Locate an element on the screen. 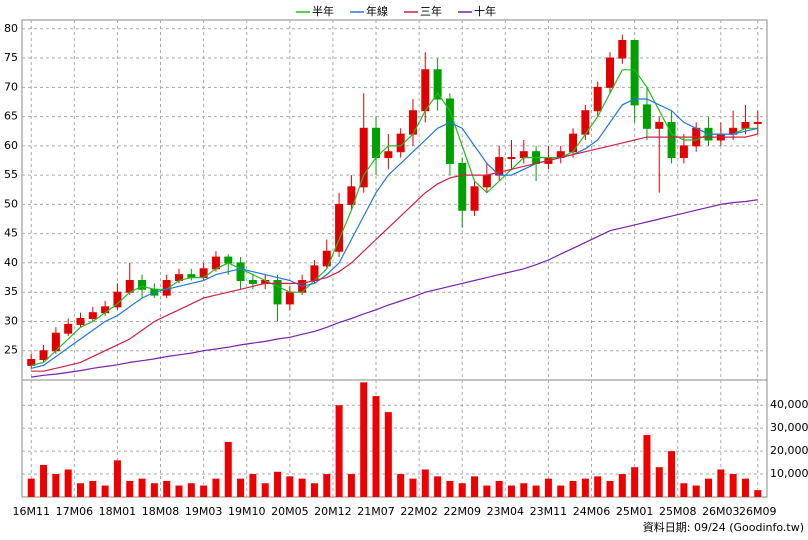  x-tick-label: 16M11 is located at coordinates (31, 511).